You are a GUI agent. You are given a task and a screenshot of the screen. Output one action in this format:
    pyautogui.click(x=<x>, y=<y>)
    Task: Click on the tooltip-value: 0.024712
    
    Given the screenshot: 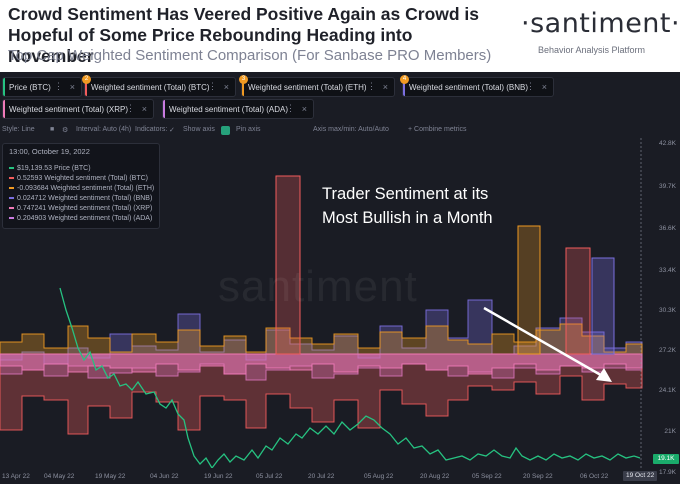 What is the action you would take?
    pyautogui.click(x=32, y=198)
    